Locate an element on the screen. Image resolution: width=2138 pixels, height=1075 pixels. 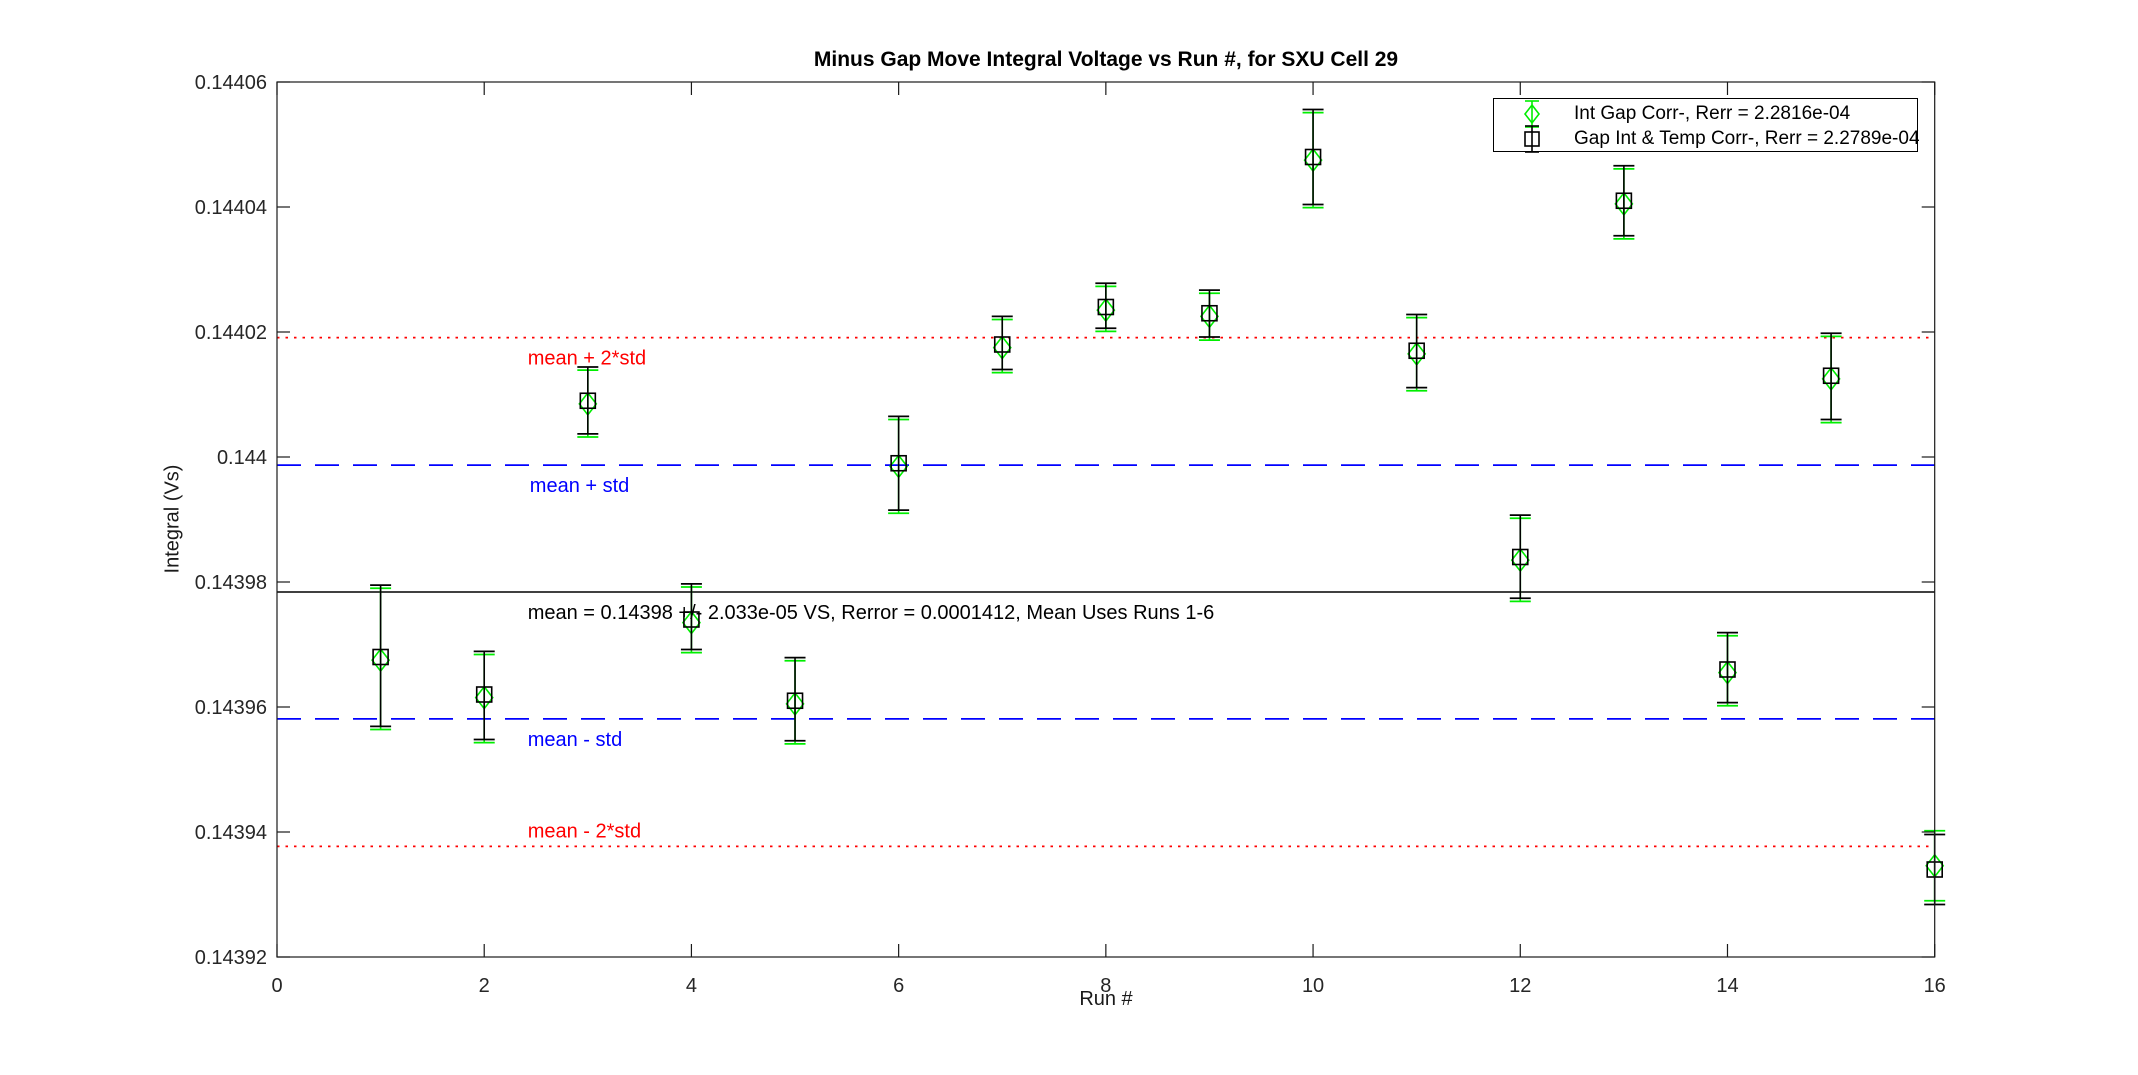
ref-line-label: mean + 2*std is located at coordinates (587, 359).